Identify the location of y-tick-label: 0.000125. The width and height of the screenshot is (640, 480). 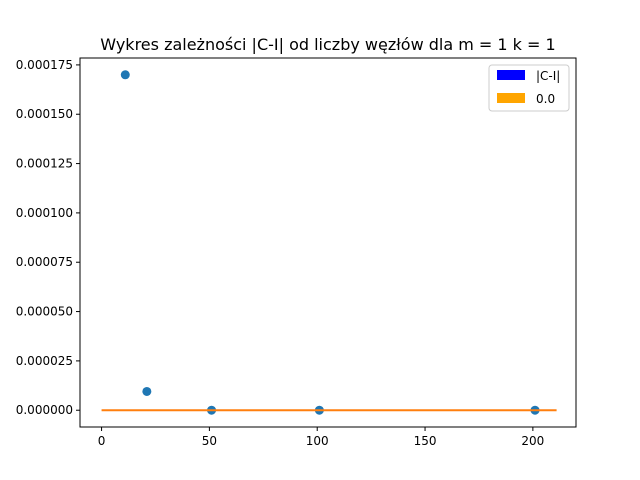
(44, 164).